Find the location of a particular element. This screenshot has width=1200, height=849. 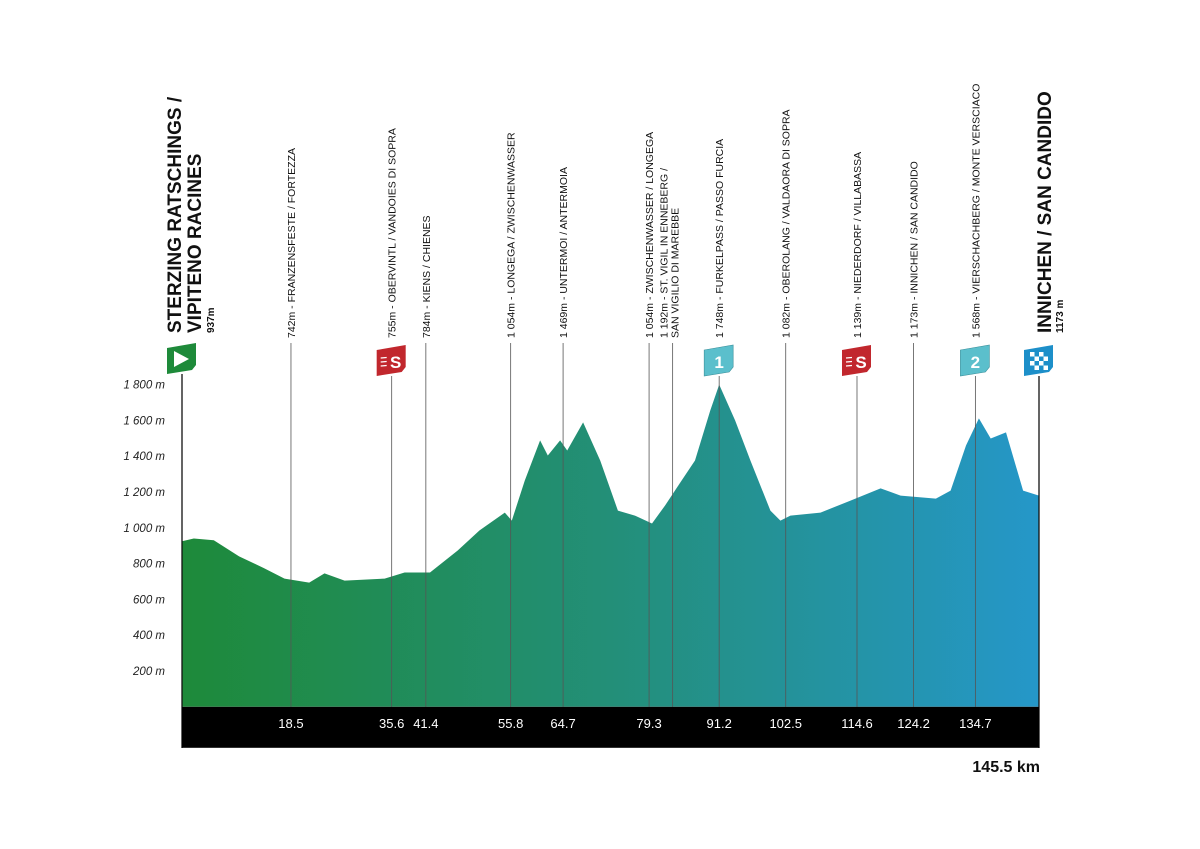

waypoint-label: 1 139m - NIEDERDORF / VILLABASSA is located at coordinates (858, 245).